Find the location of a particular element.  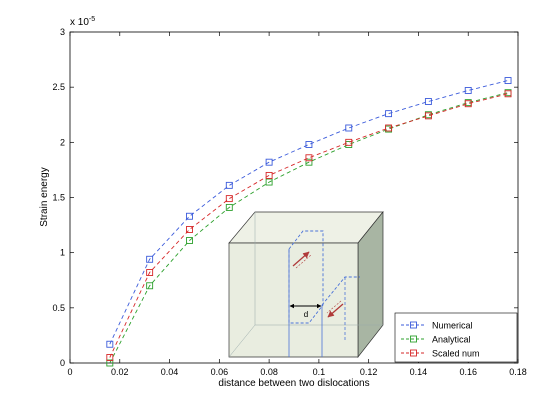

x-tick-label: 0.12 is located at coordinates (369, 372).